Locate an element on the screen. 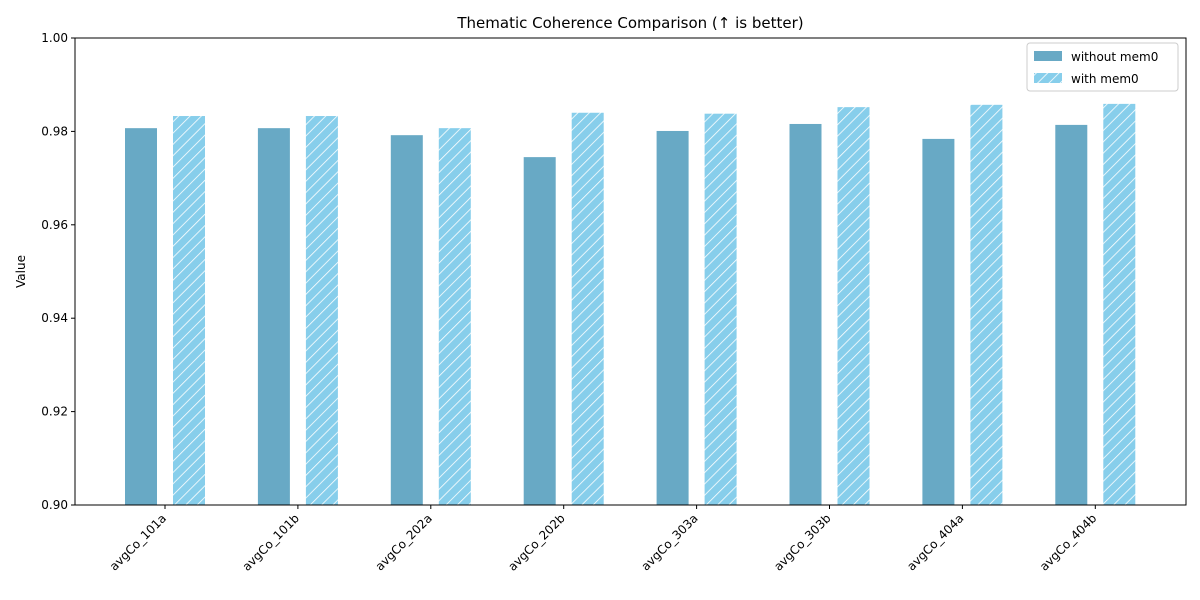 The image size is (1200, 600). legend-label-with-mem0: with mem0 is located at coordinates (1105, 79).